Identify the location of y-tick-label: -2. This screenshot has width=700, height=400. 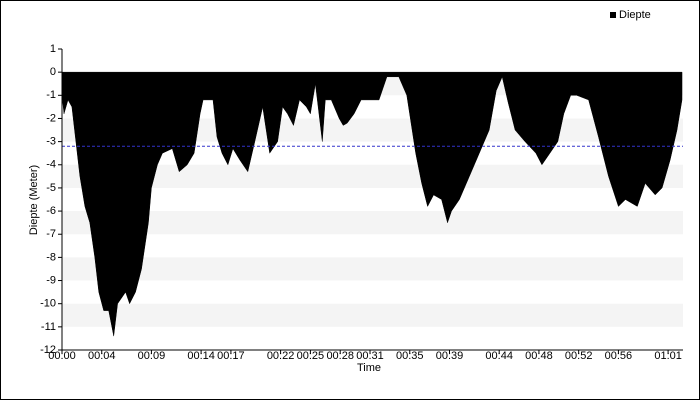
(51, 118).